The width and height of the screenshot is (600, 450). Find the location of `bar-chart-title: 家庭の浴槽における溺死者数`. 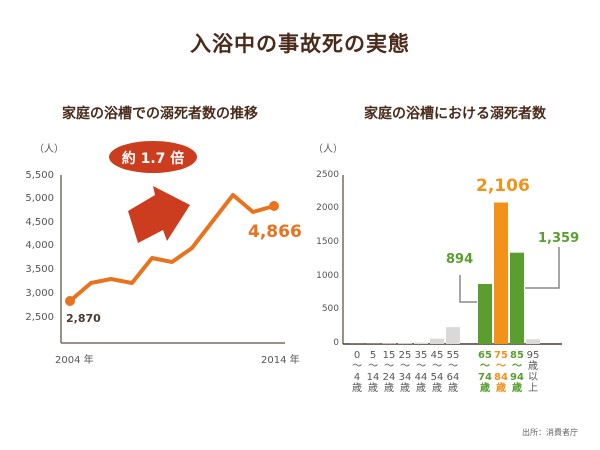

bar-chart-title: 家庭の浴槽における溺死者数 is located at coordinates (455, 114).